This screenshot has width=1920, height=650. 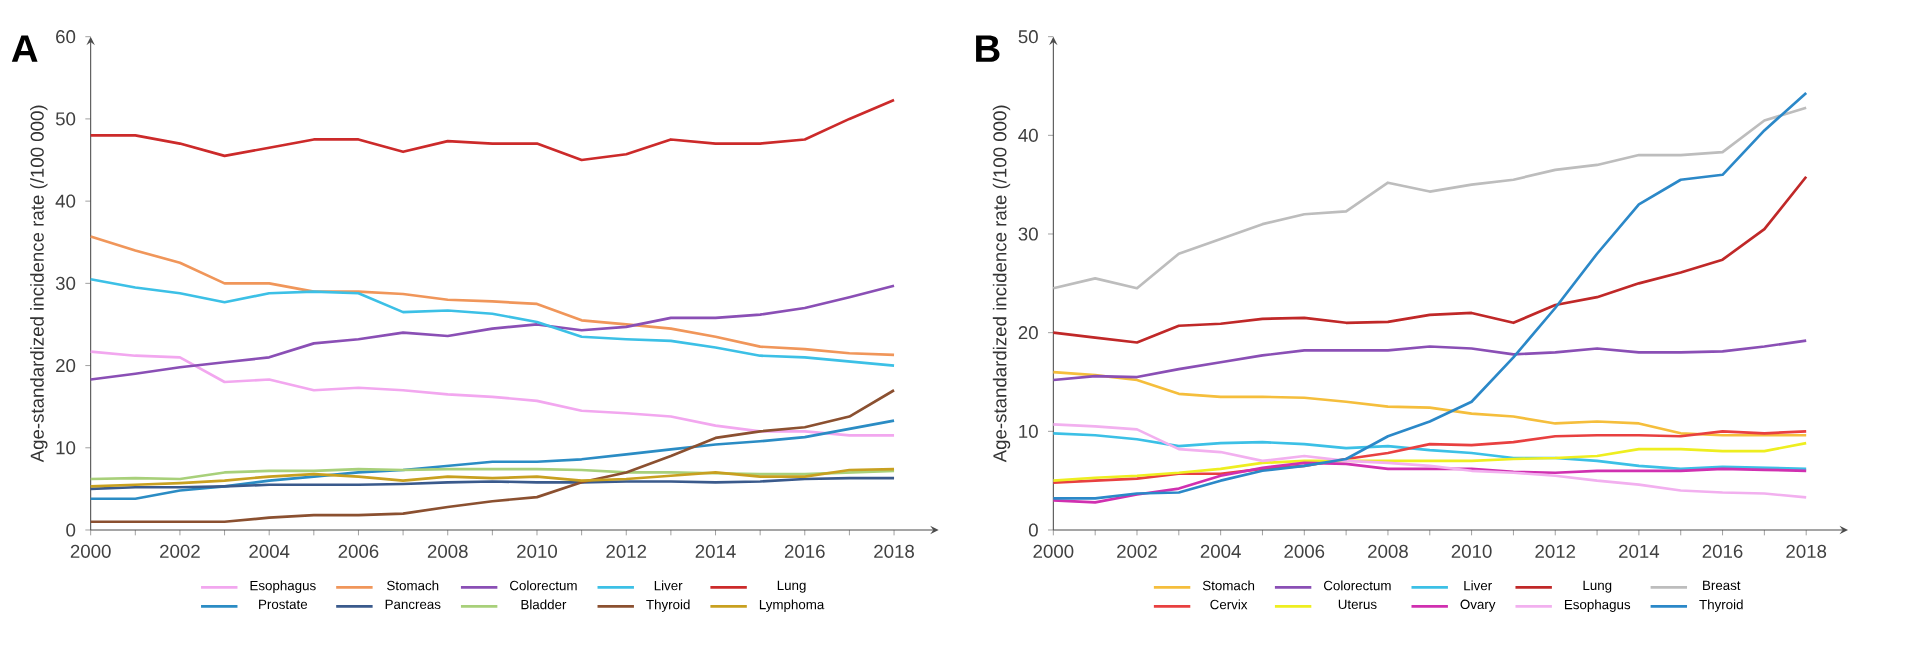 I want to click on chart-title: B, so click(x=988, y=48).